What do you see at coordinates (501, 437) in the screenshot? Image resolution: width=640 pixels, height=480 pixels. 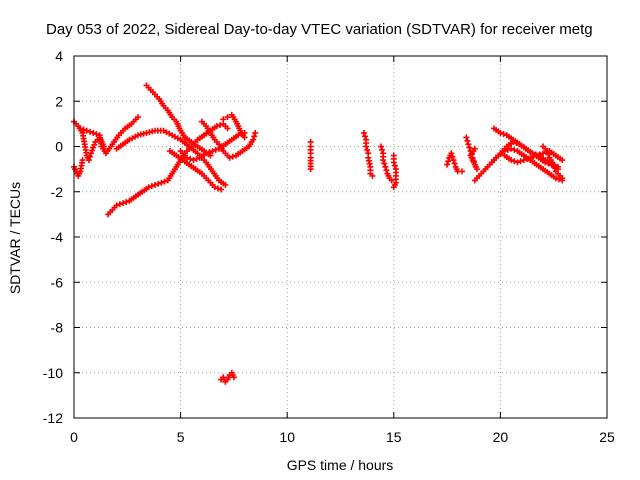 I see `x-tick-label: 20` at bounding box center [501, 437].